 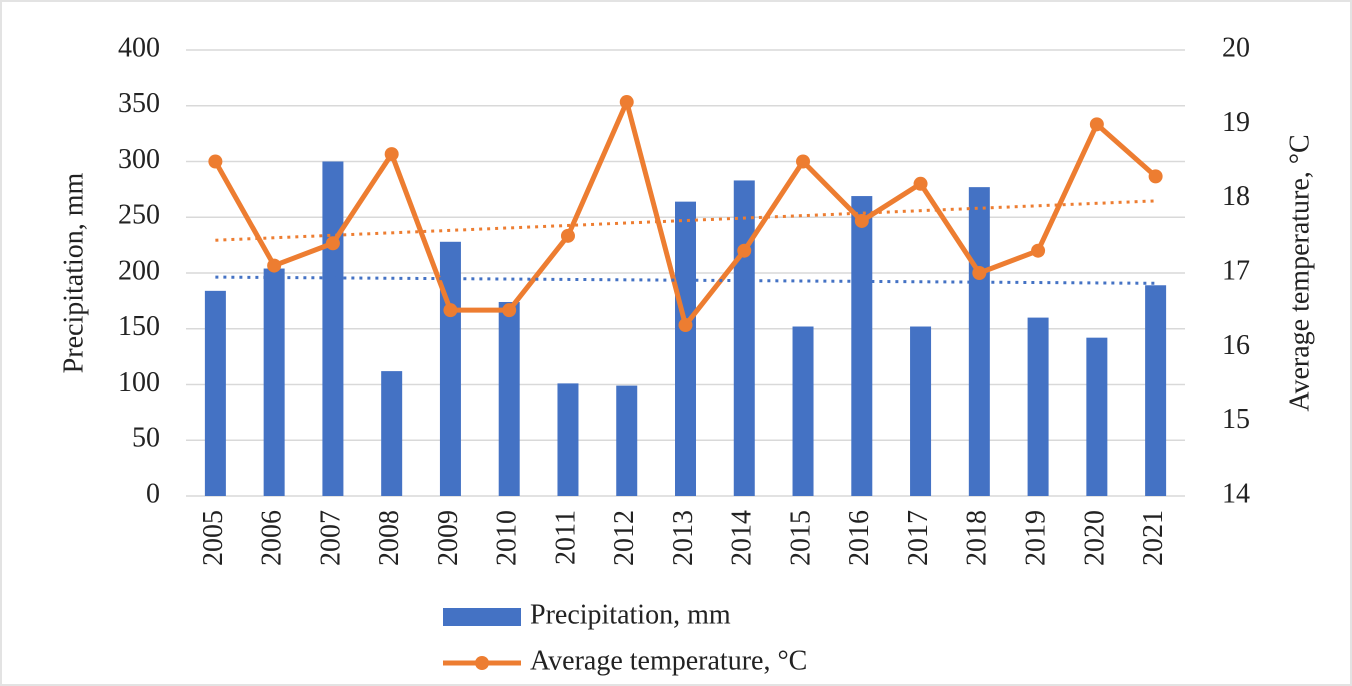 I want to click on y-tick-label: 50, so click(x=146, y=438).